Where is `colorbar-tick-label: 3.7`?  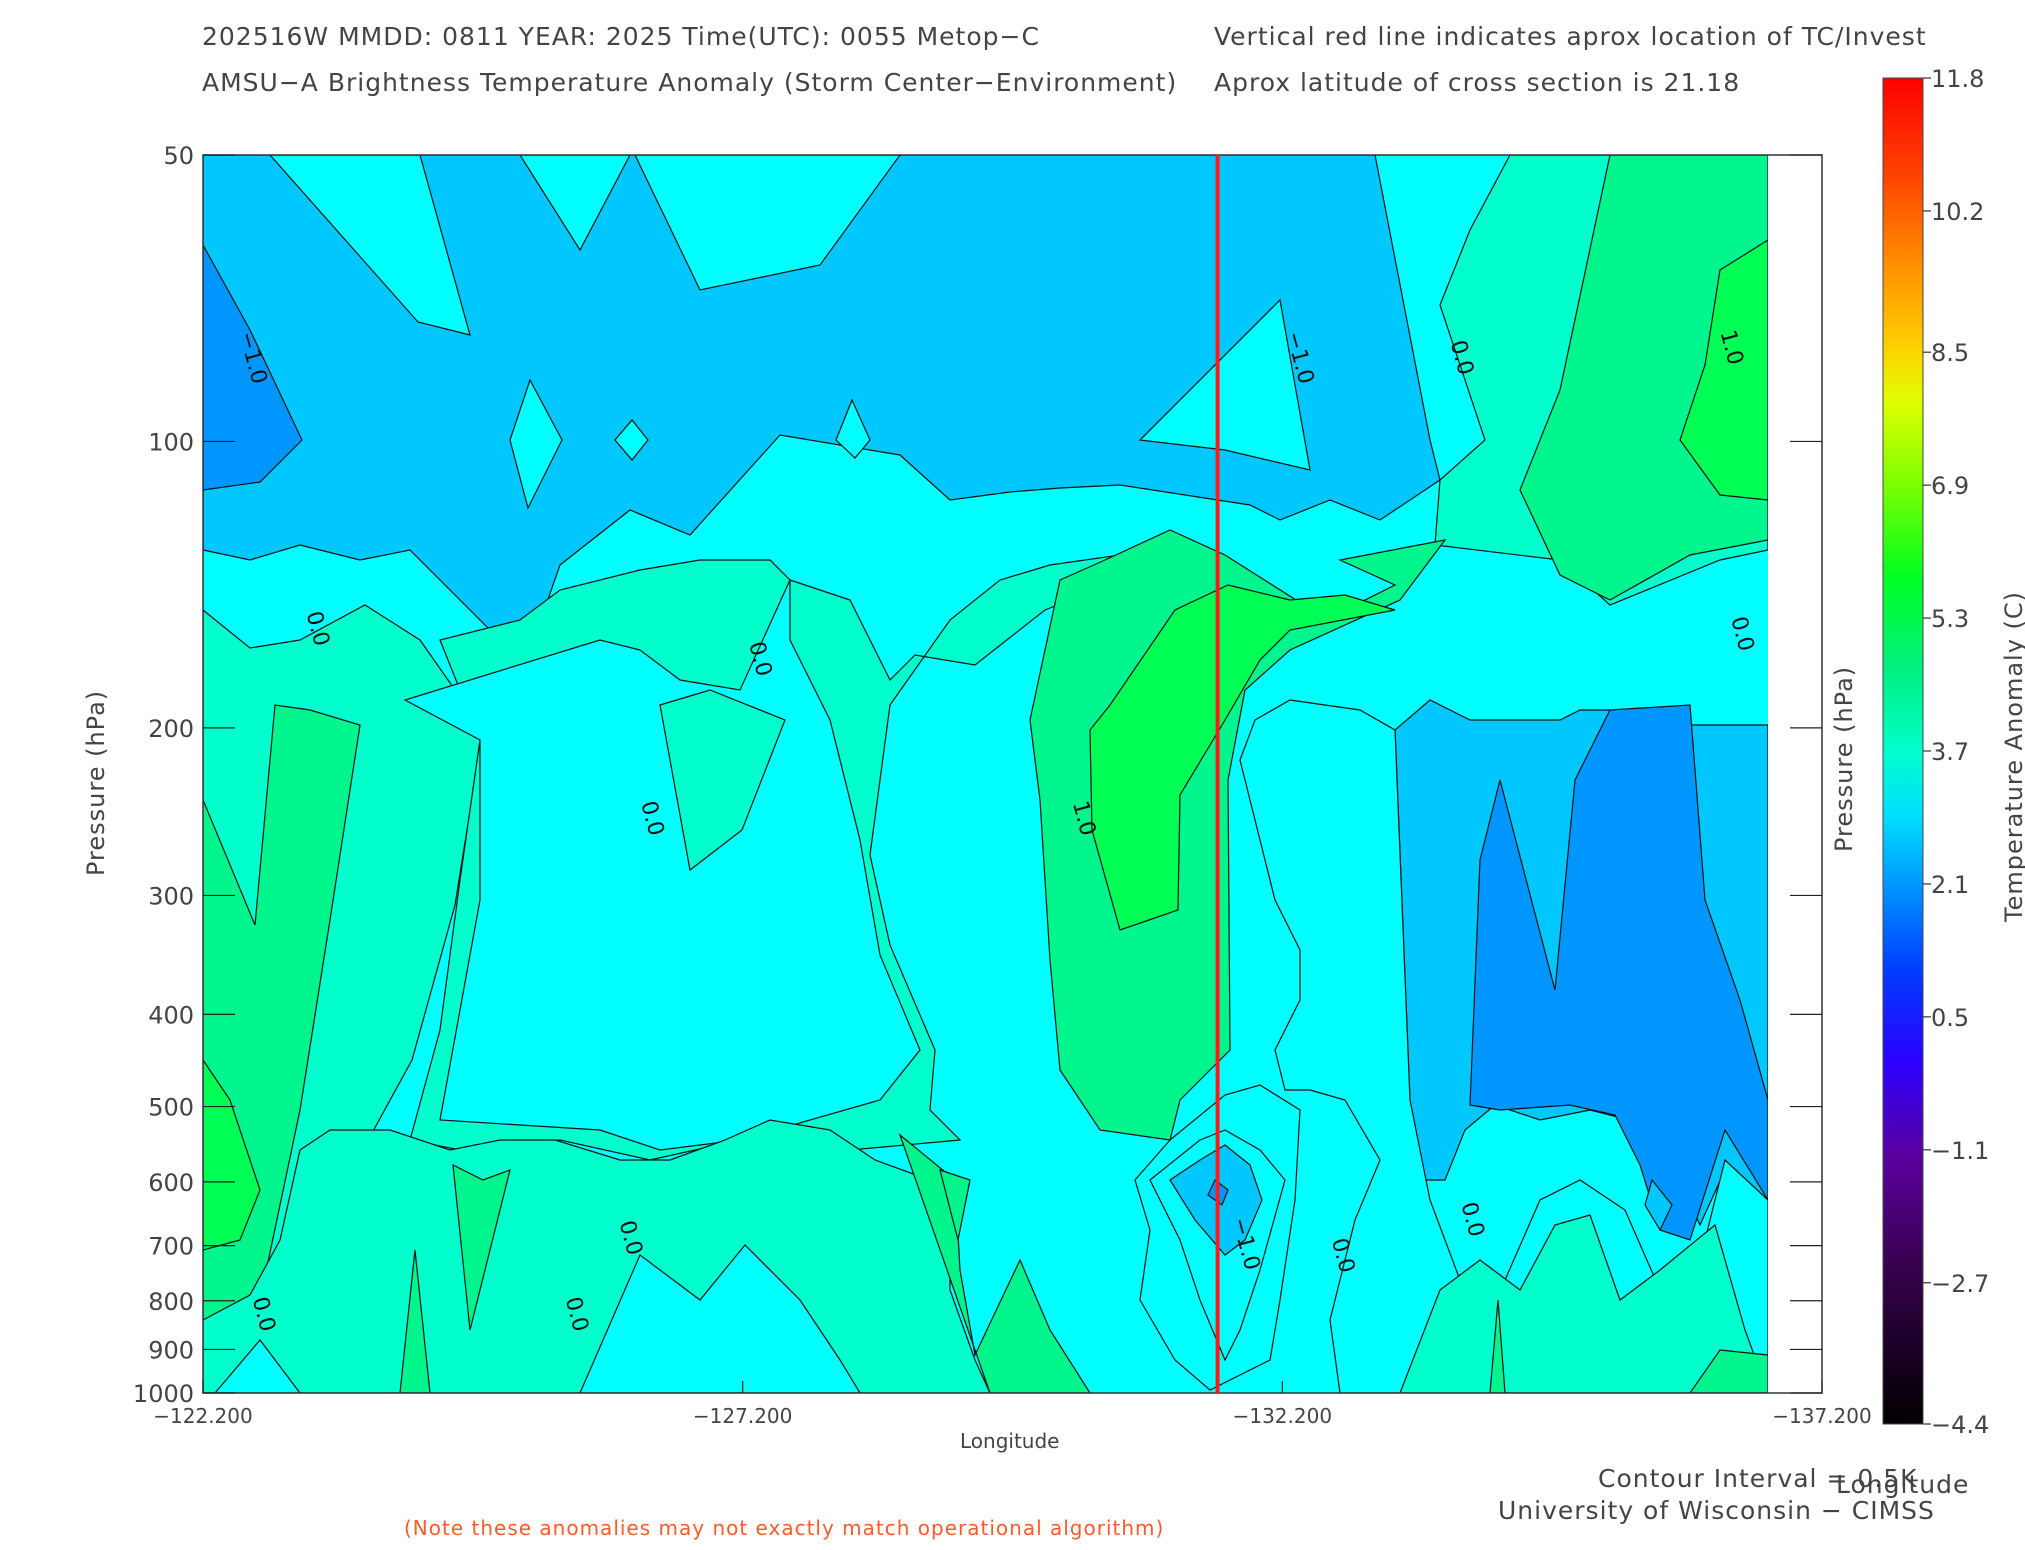 colorbar-tick-label: 3.7 is located at coordinates (1950, 752).